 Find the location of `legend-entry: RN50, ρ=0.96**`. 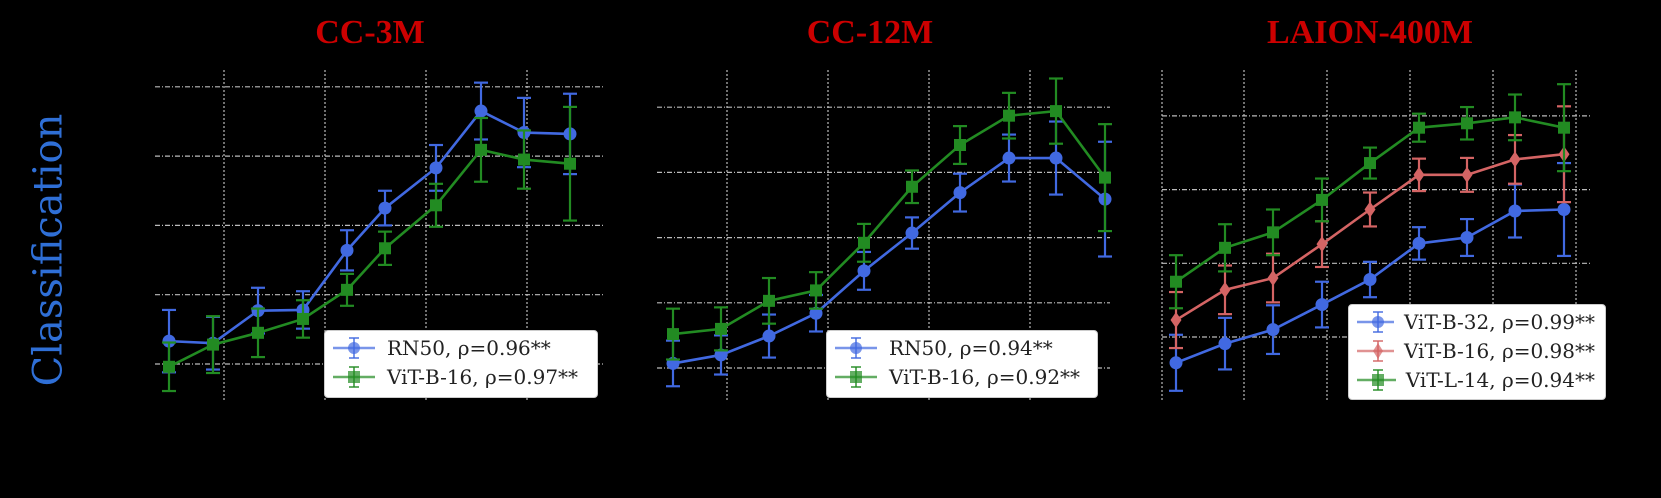

legend-entry: RN50, ρ=0.96** is located at coordinates (459, 347).